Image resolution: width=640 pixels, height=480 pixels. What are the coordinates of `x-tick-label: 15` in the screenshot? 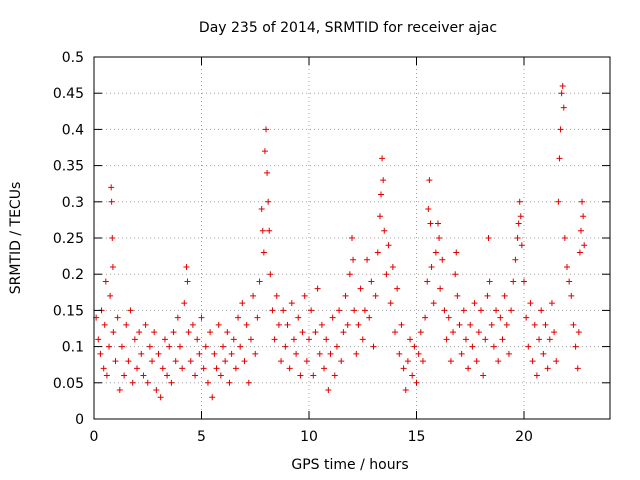 It's located at (417, 437).